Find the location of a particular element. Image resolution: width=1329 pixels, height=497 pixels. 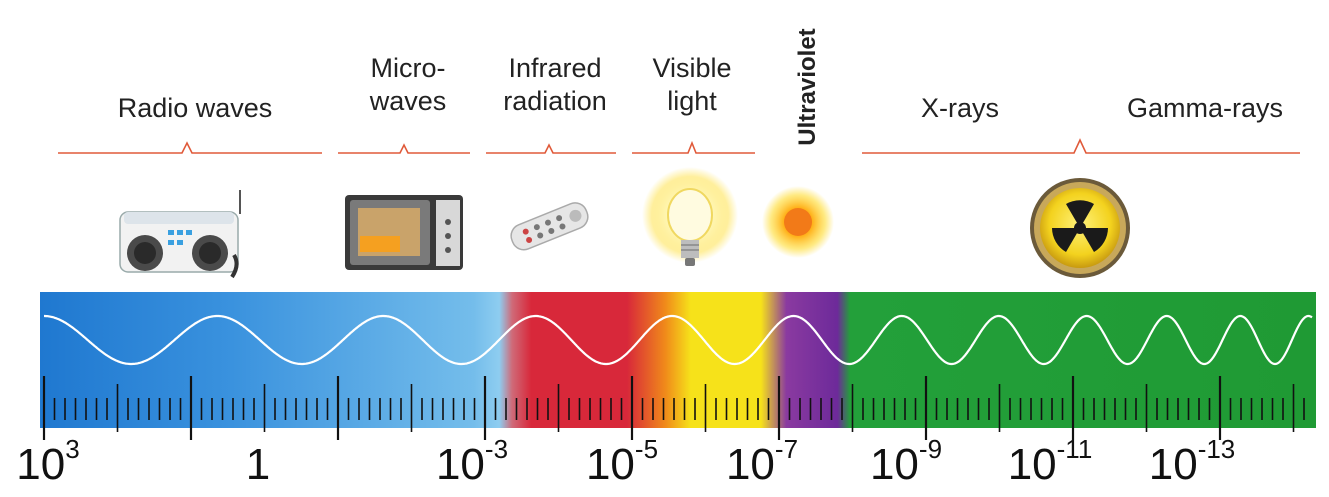

axis-label-1e-13: 10⁻¹³ is located at coordinates (1192, 461).